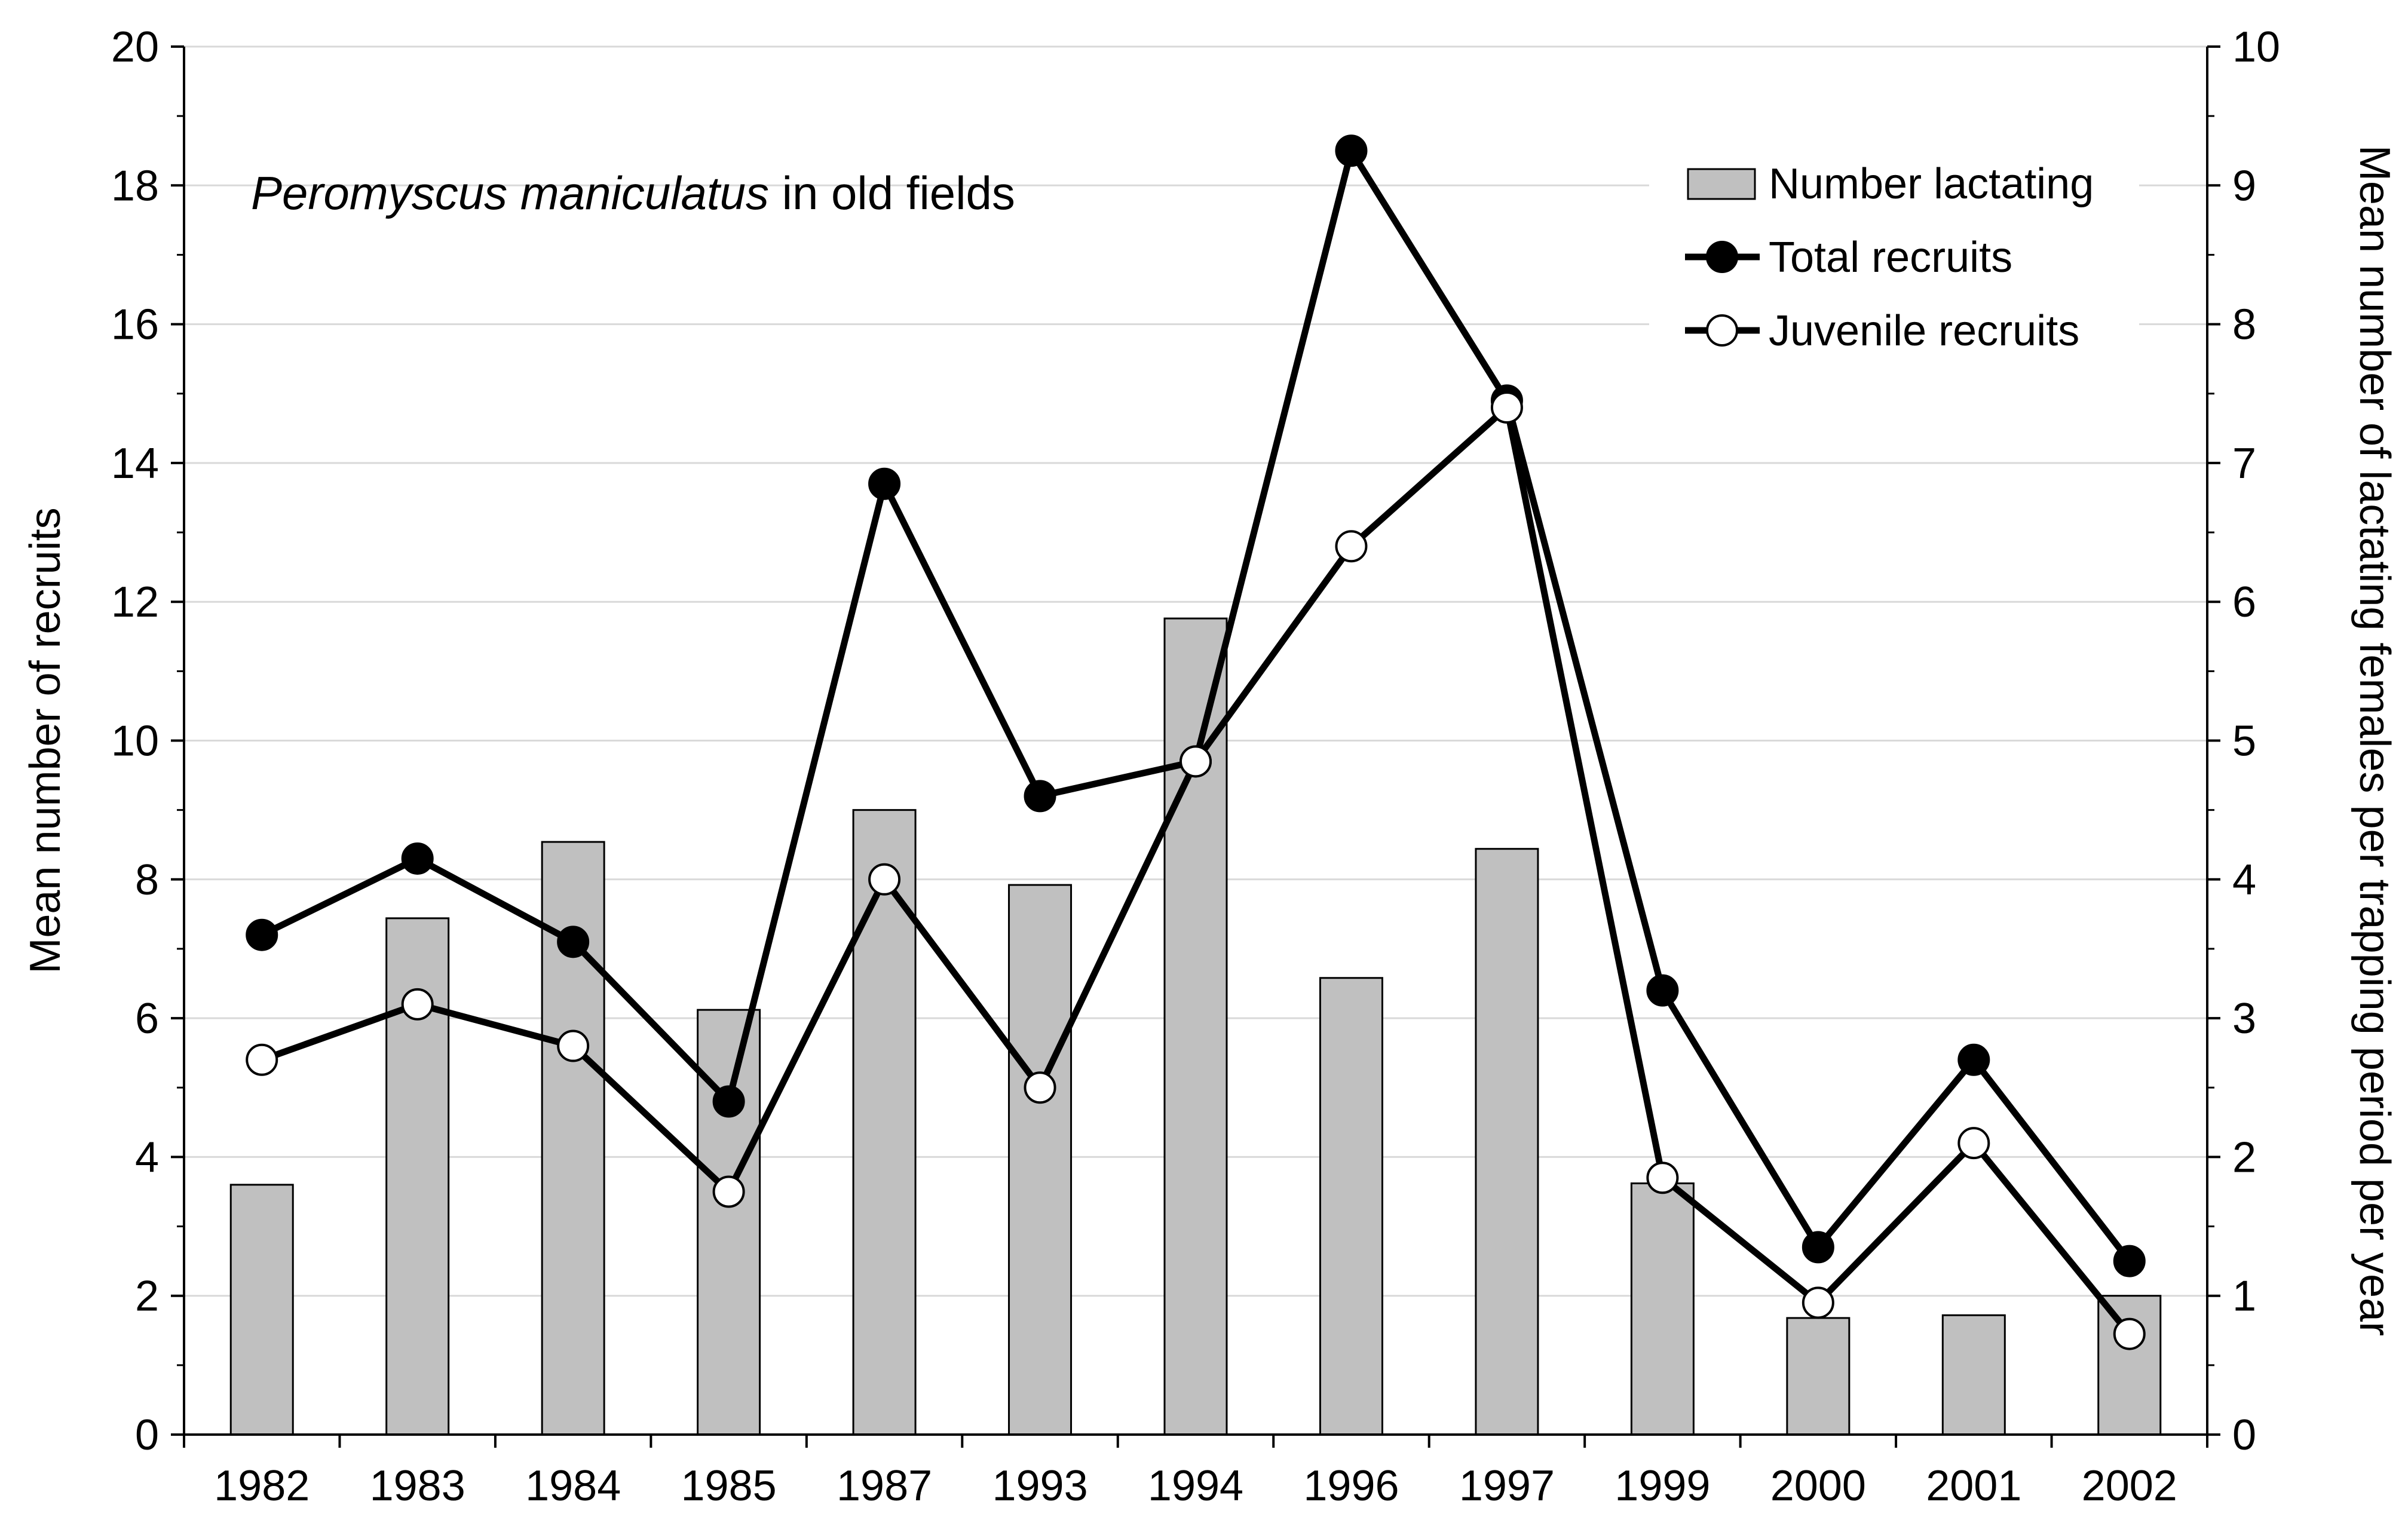  Describe the element at coordinates (147, 1296) in the screenshot. I see `left-tick-label: 2` at that location.